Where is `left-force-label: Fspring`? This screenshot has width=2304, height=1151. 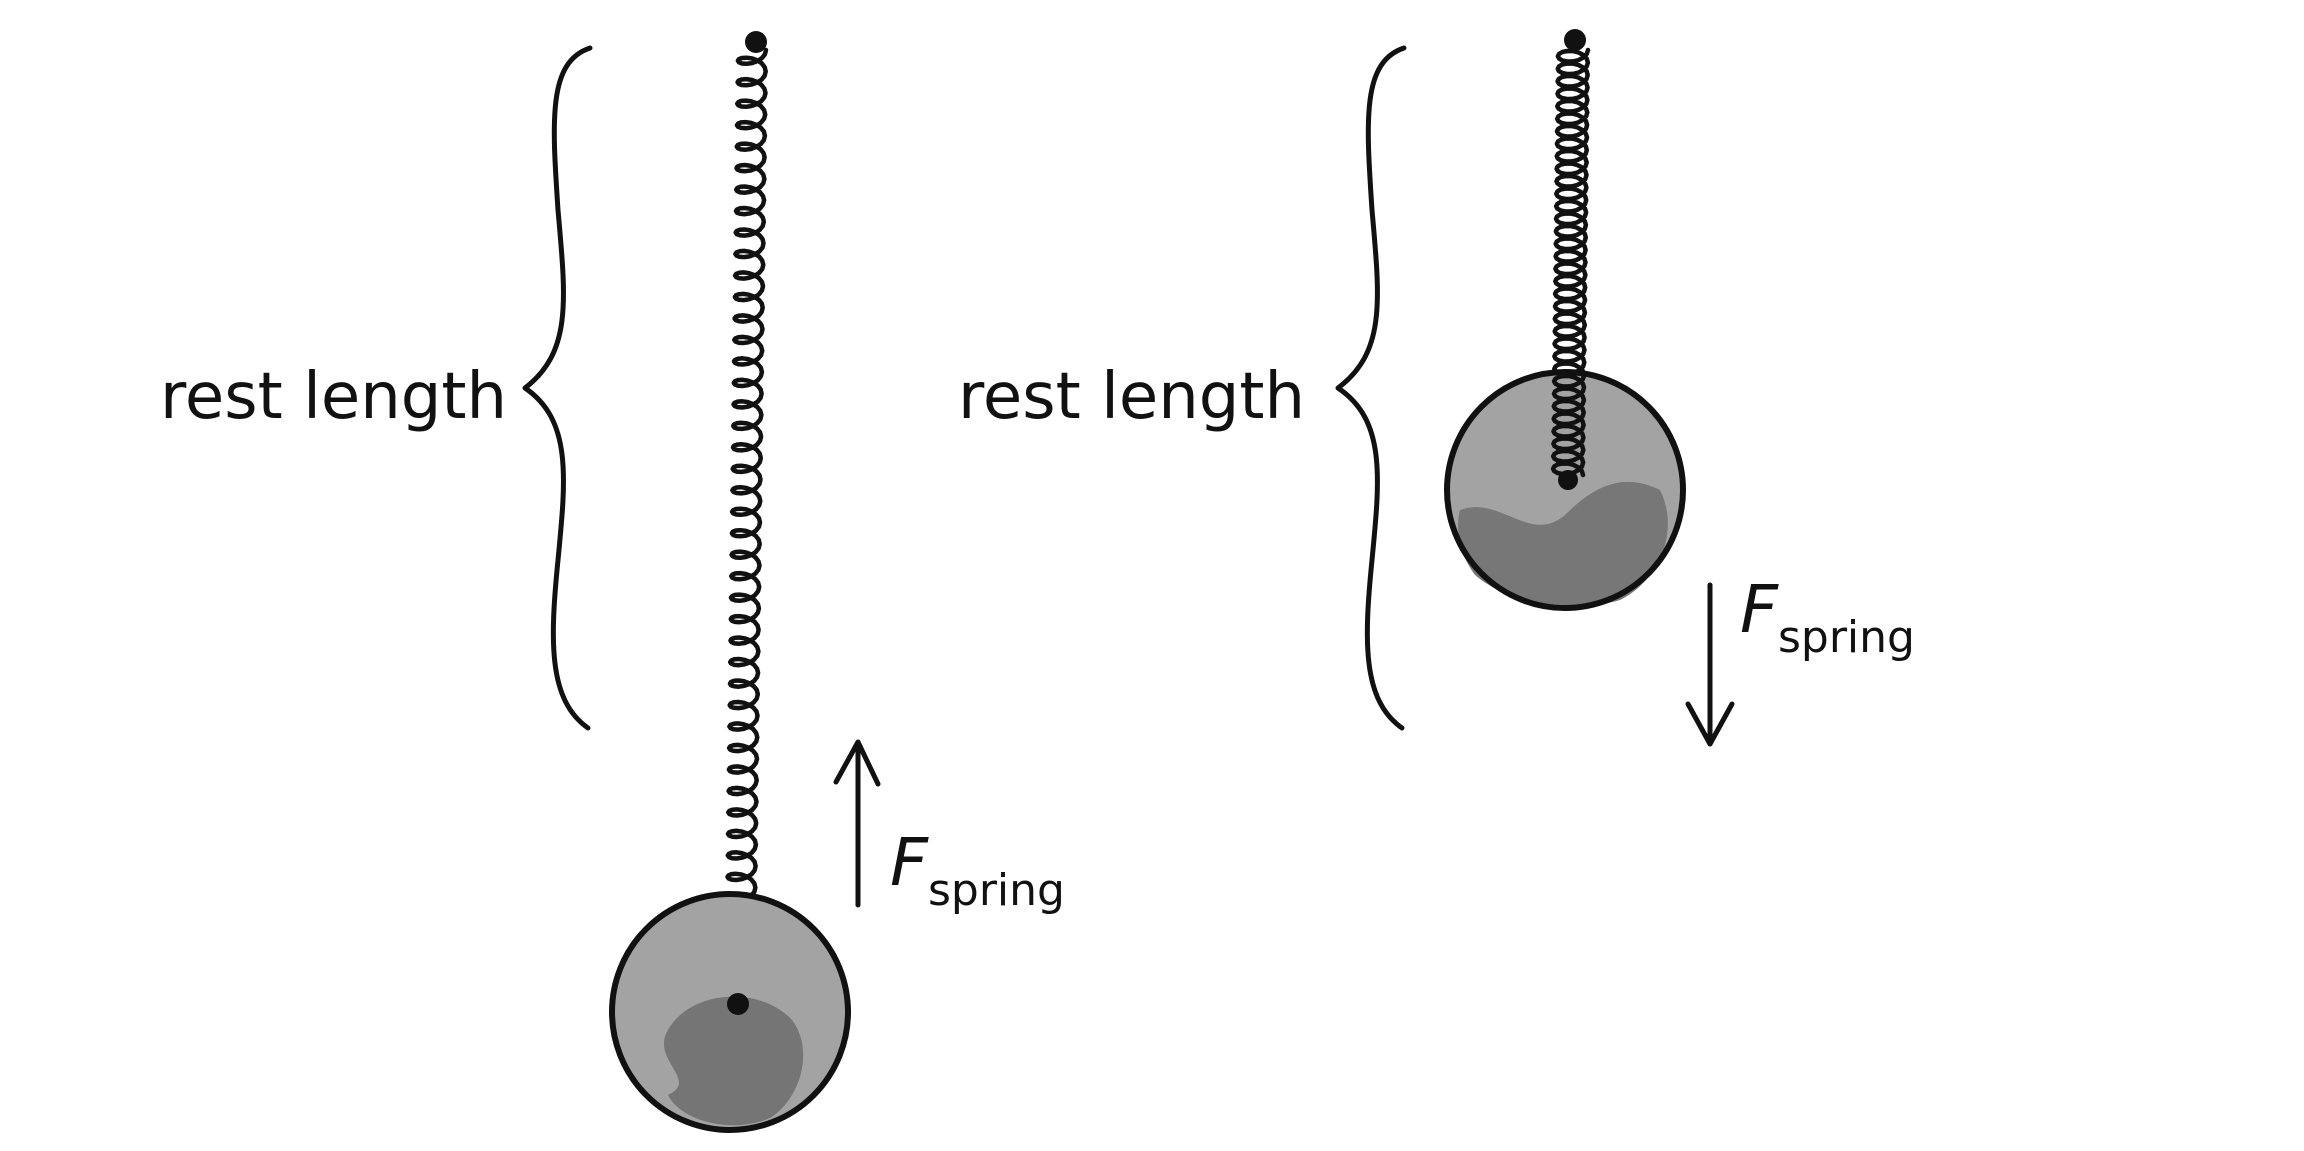
left-force-label: Fspring is located at coordinates (977, 870).